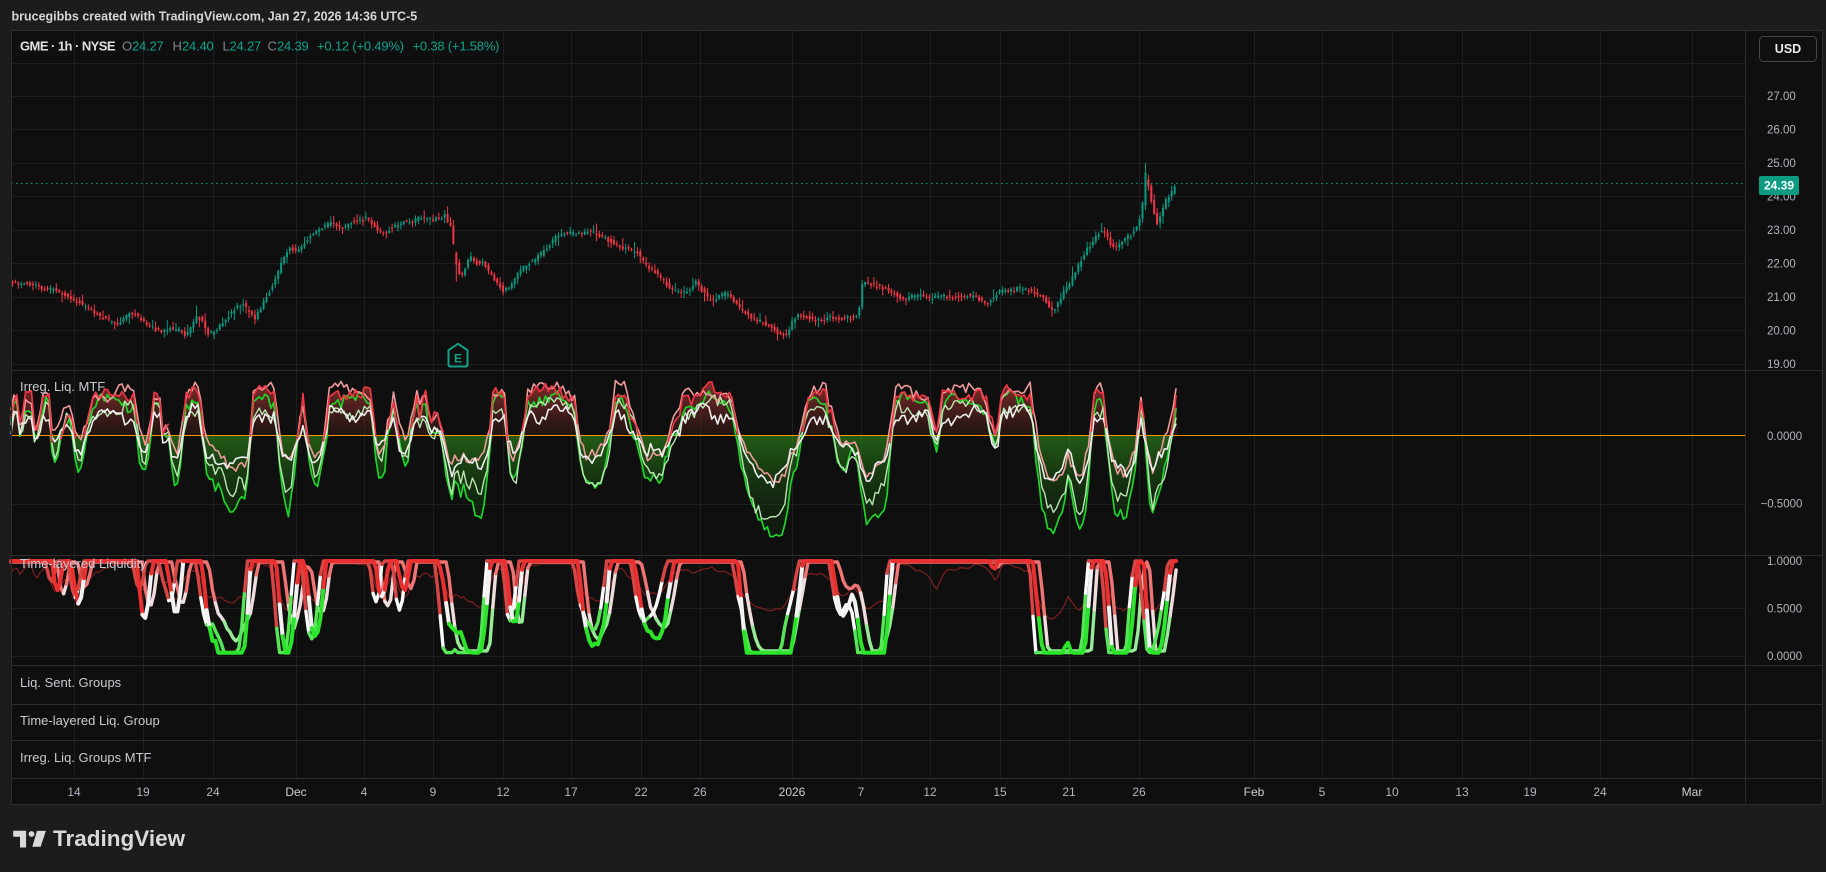 The height and width of the screenshot is (872, 1826). Describe the element at coordinates (62, 386) in the screenshot. I see `svg-text: Irreg. Liq. MTF` at that location.